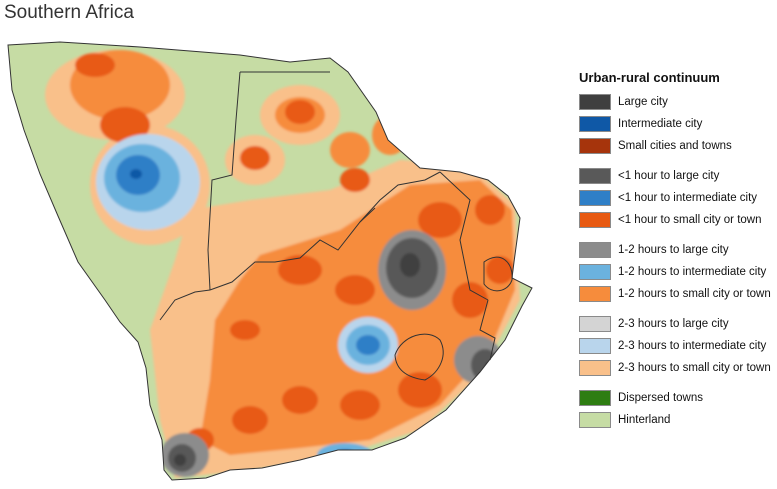 The height and width of the screenshot is (489, 777). I want to click on legend-item: 2-3 hours to intermediate city, so click(676, 346).